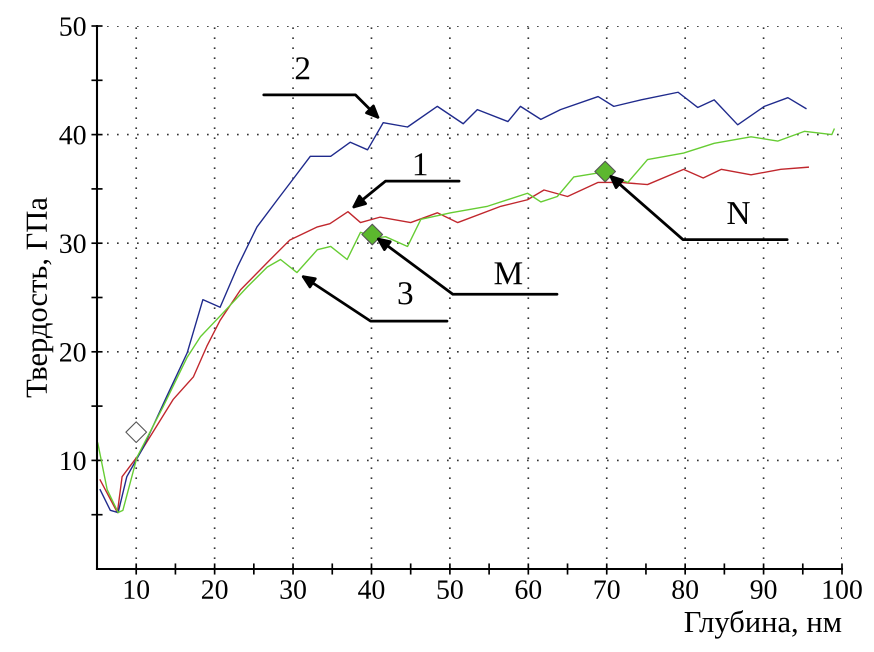 This screenshot has width=874, height=652. I want to click on x-tick-label: 30, so click(293, 589).